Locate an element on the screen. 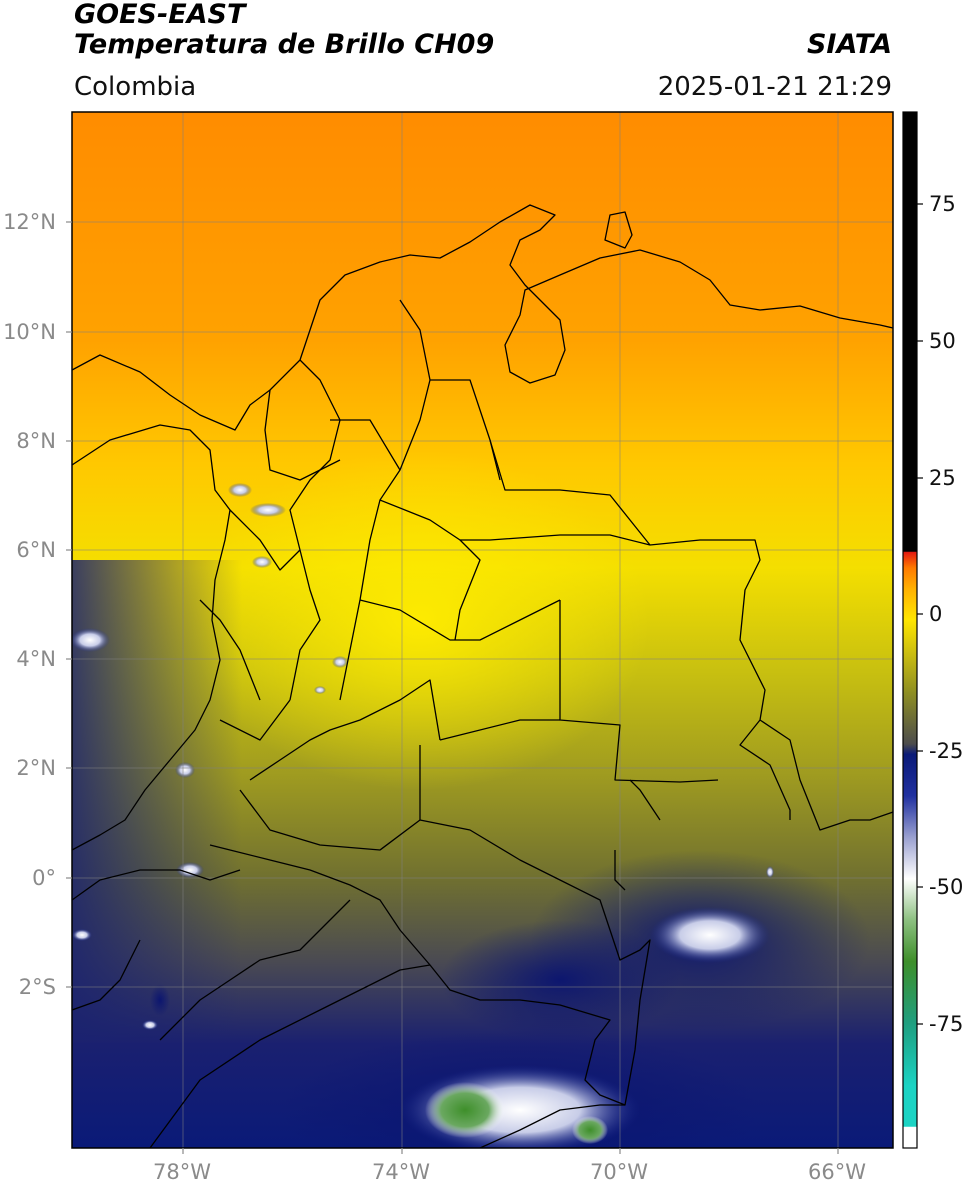 The height and width of the screenshot is (1190, 966). lon-tick-label: 70°W is located at coordinates (619, 1172).